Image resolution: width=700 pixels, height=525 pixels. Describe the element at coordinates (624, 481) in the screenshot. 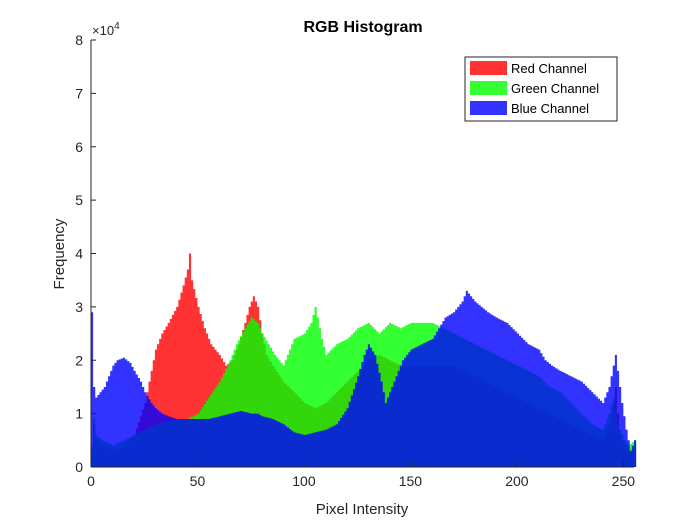

I see `x-tick-label: 250` at that location.